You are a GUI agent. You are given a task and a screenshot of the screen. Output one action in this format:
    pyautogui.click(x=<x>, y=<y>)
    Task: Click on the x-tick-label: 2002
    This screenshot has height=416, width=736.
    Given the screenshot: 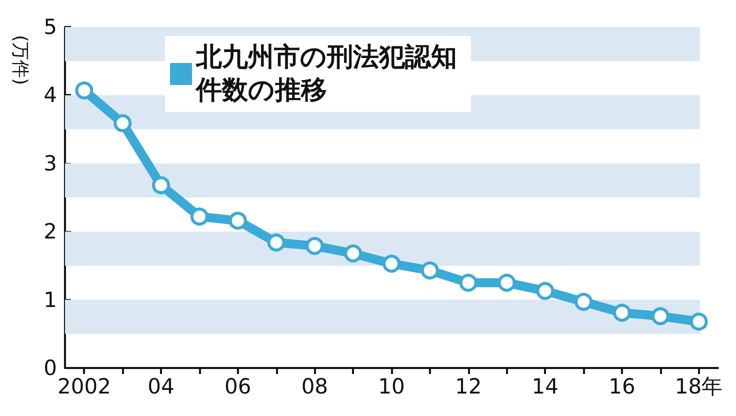 What is the action you would take?
    pyautogui.click(x=84, y=386)
    